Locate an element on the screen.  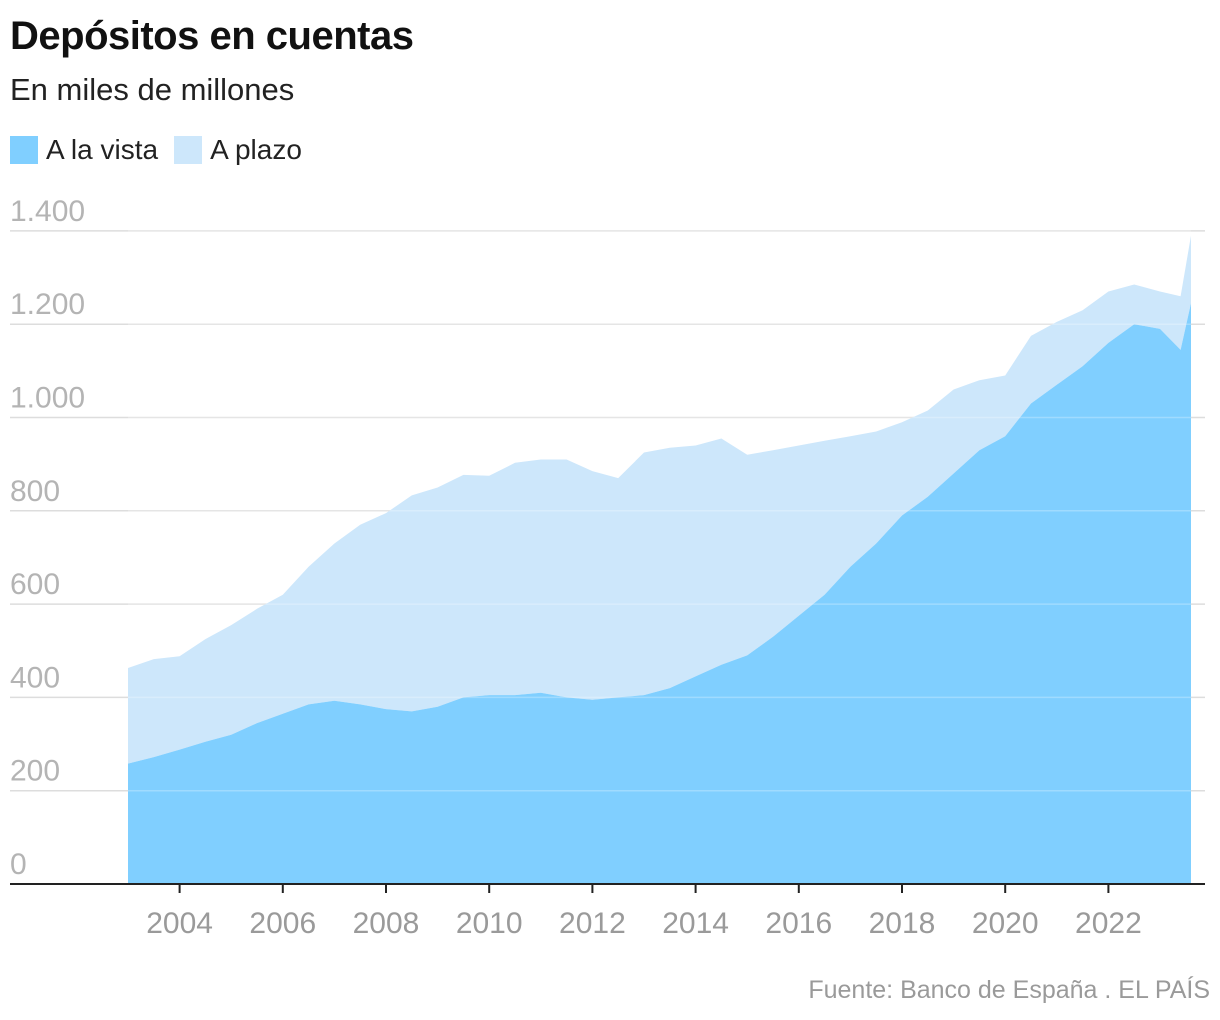
x-tick-label-2012: 2012 is located at coordinates (592, 923).